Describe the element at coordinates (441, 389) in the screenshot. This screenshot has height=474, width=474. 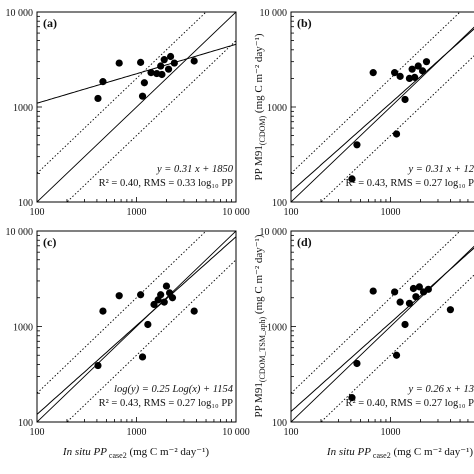
I see `fit-equation: y = 0.26 x + 13` at that location.